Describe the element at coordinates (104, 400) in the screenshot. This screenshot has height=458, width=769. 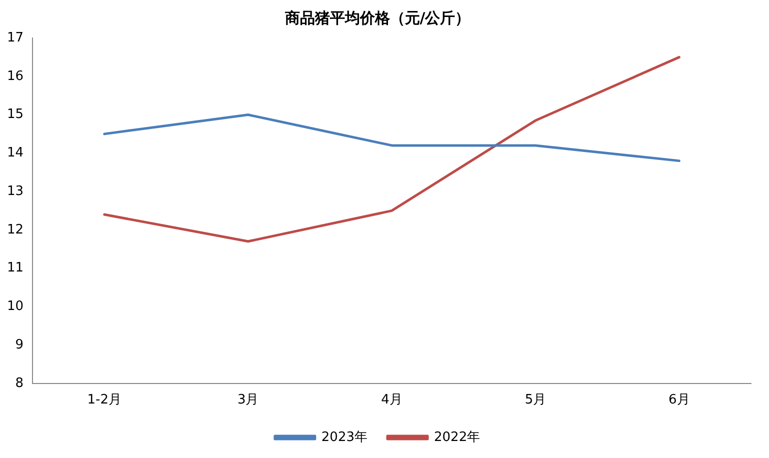
I see `x-tick-label: 1-2月` at that location.